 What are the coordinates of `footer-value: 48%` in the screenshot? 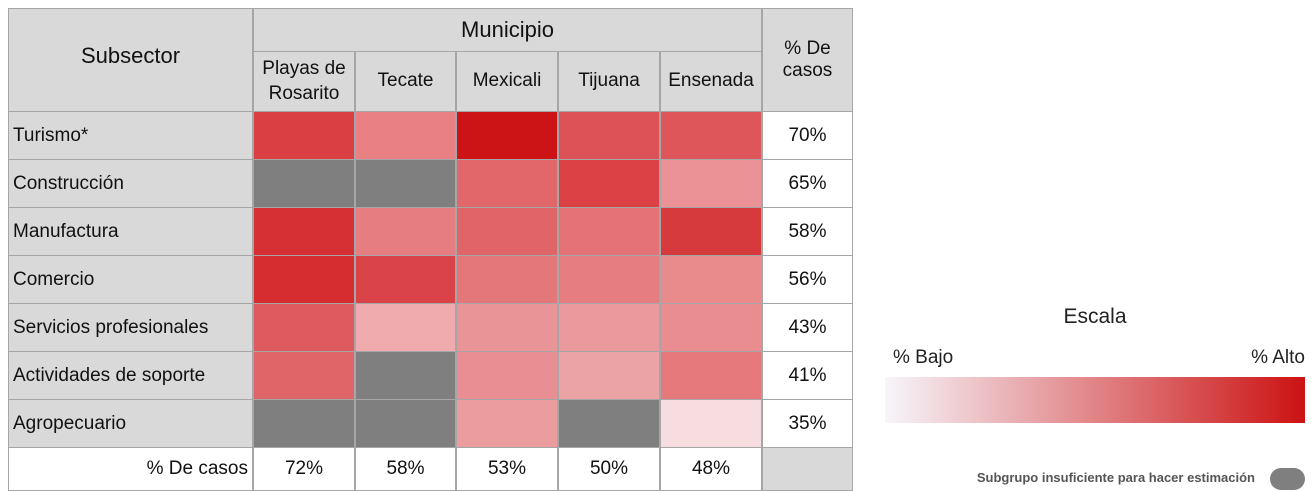 It's located at (711, 469).